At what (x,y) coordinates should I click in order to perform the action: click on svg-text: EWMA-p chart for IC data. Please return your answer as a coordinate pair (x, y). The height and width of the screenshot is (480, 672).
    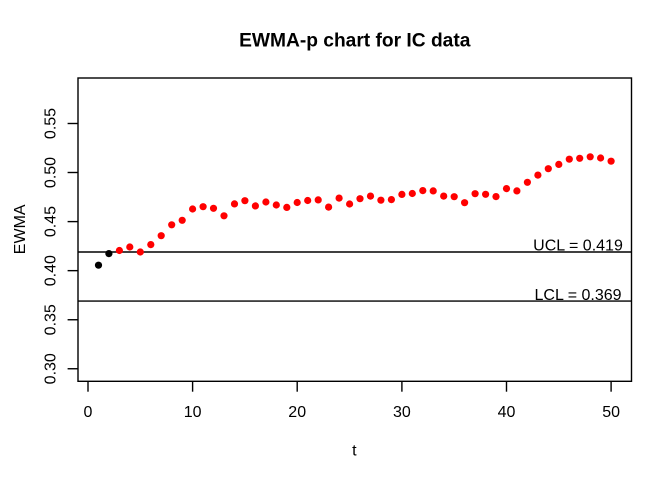
    Looking at the image, I should click on (355, 41).